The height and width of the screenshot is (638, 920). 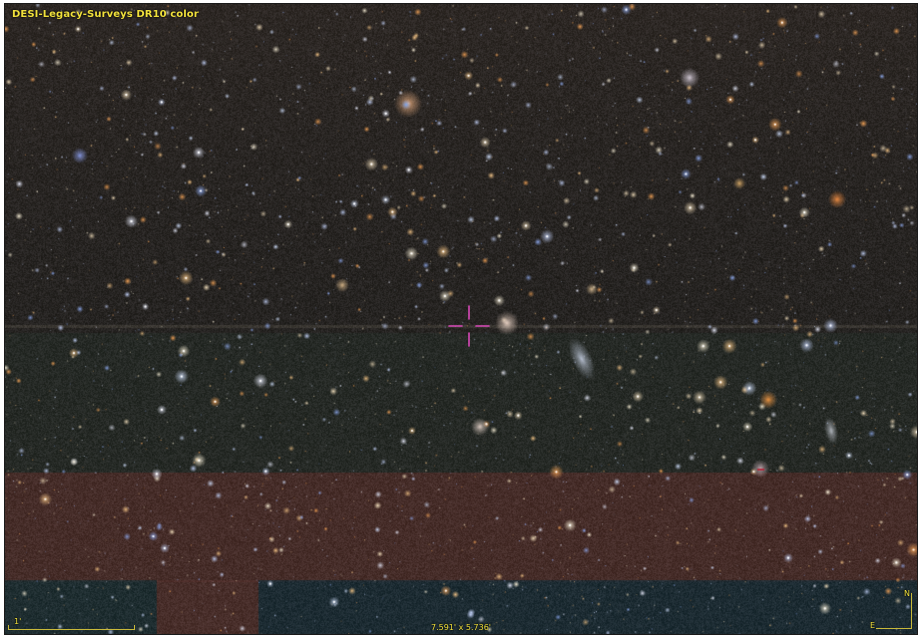 What do you see at coordinates (469, 326) in the screenshot?
I see `crosshair-icon` at bounding box center [469, 326].